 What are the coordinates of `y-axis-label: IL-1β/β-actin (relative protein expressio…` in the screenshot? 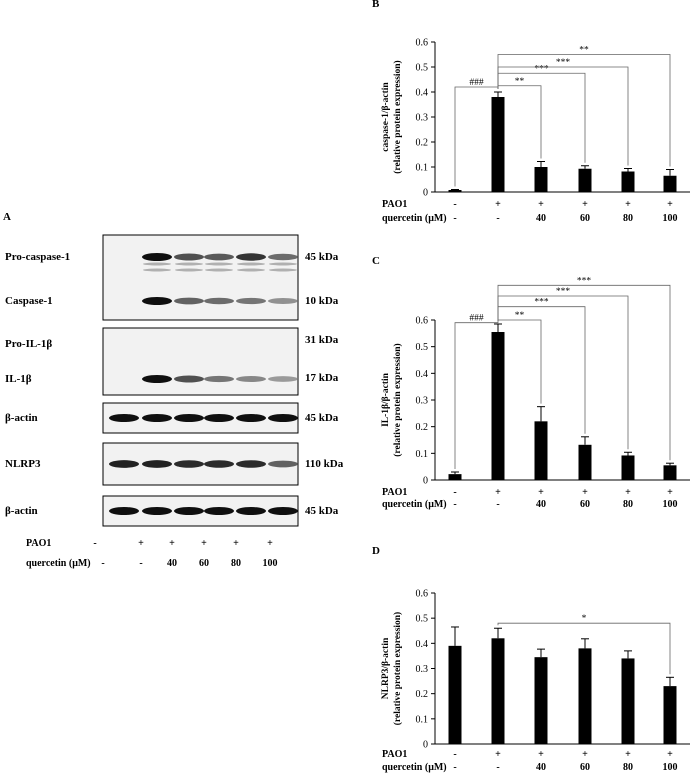 It's located at (392, 399).